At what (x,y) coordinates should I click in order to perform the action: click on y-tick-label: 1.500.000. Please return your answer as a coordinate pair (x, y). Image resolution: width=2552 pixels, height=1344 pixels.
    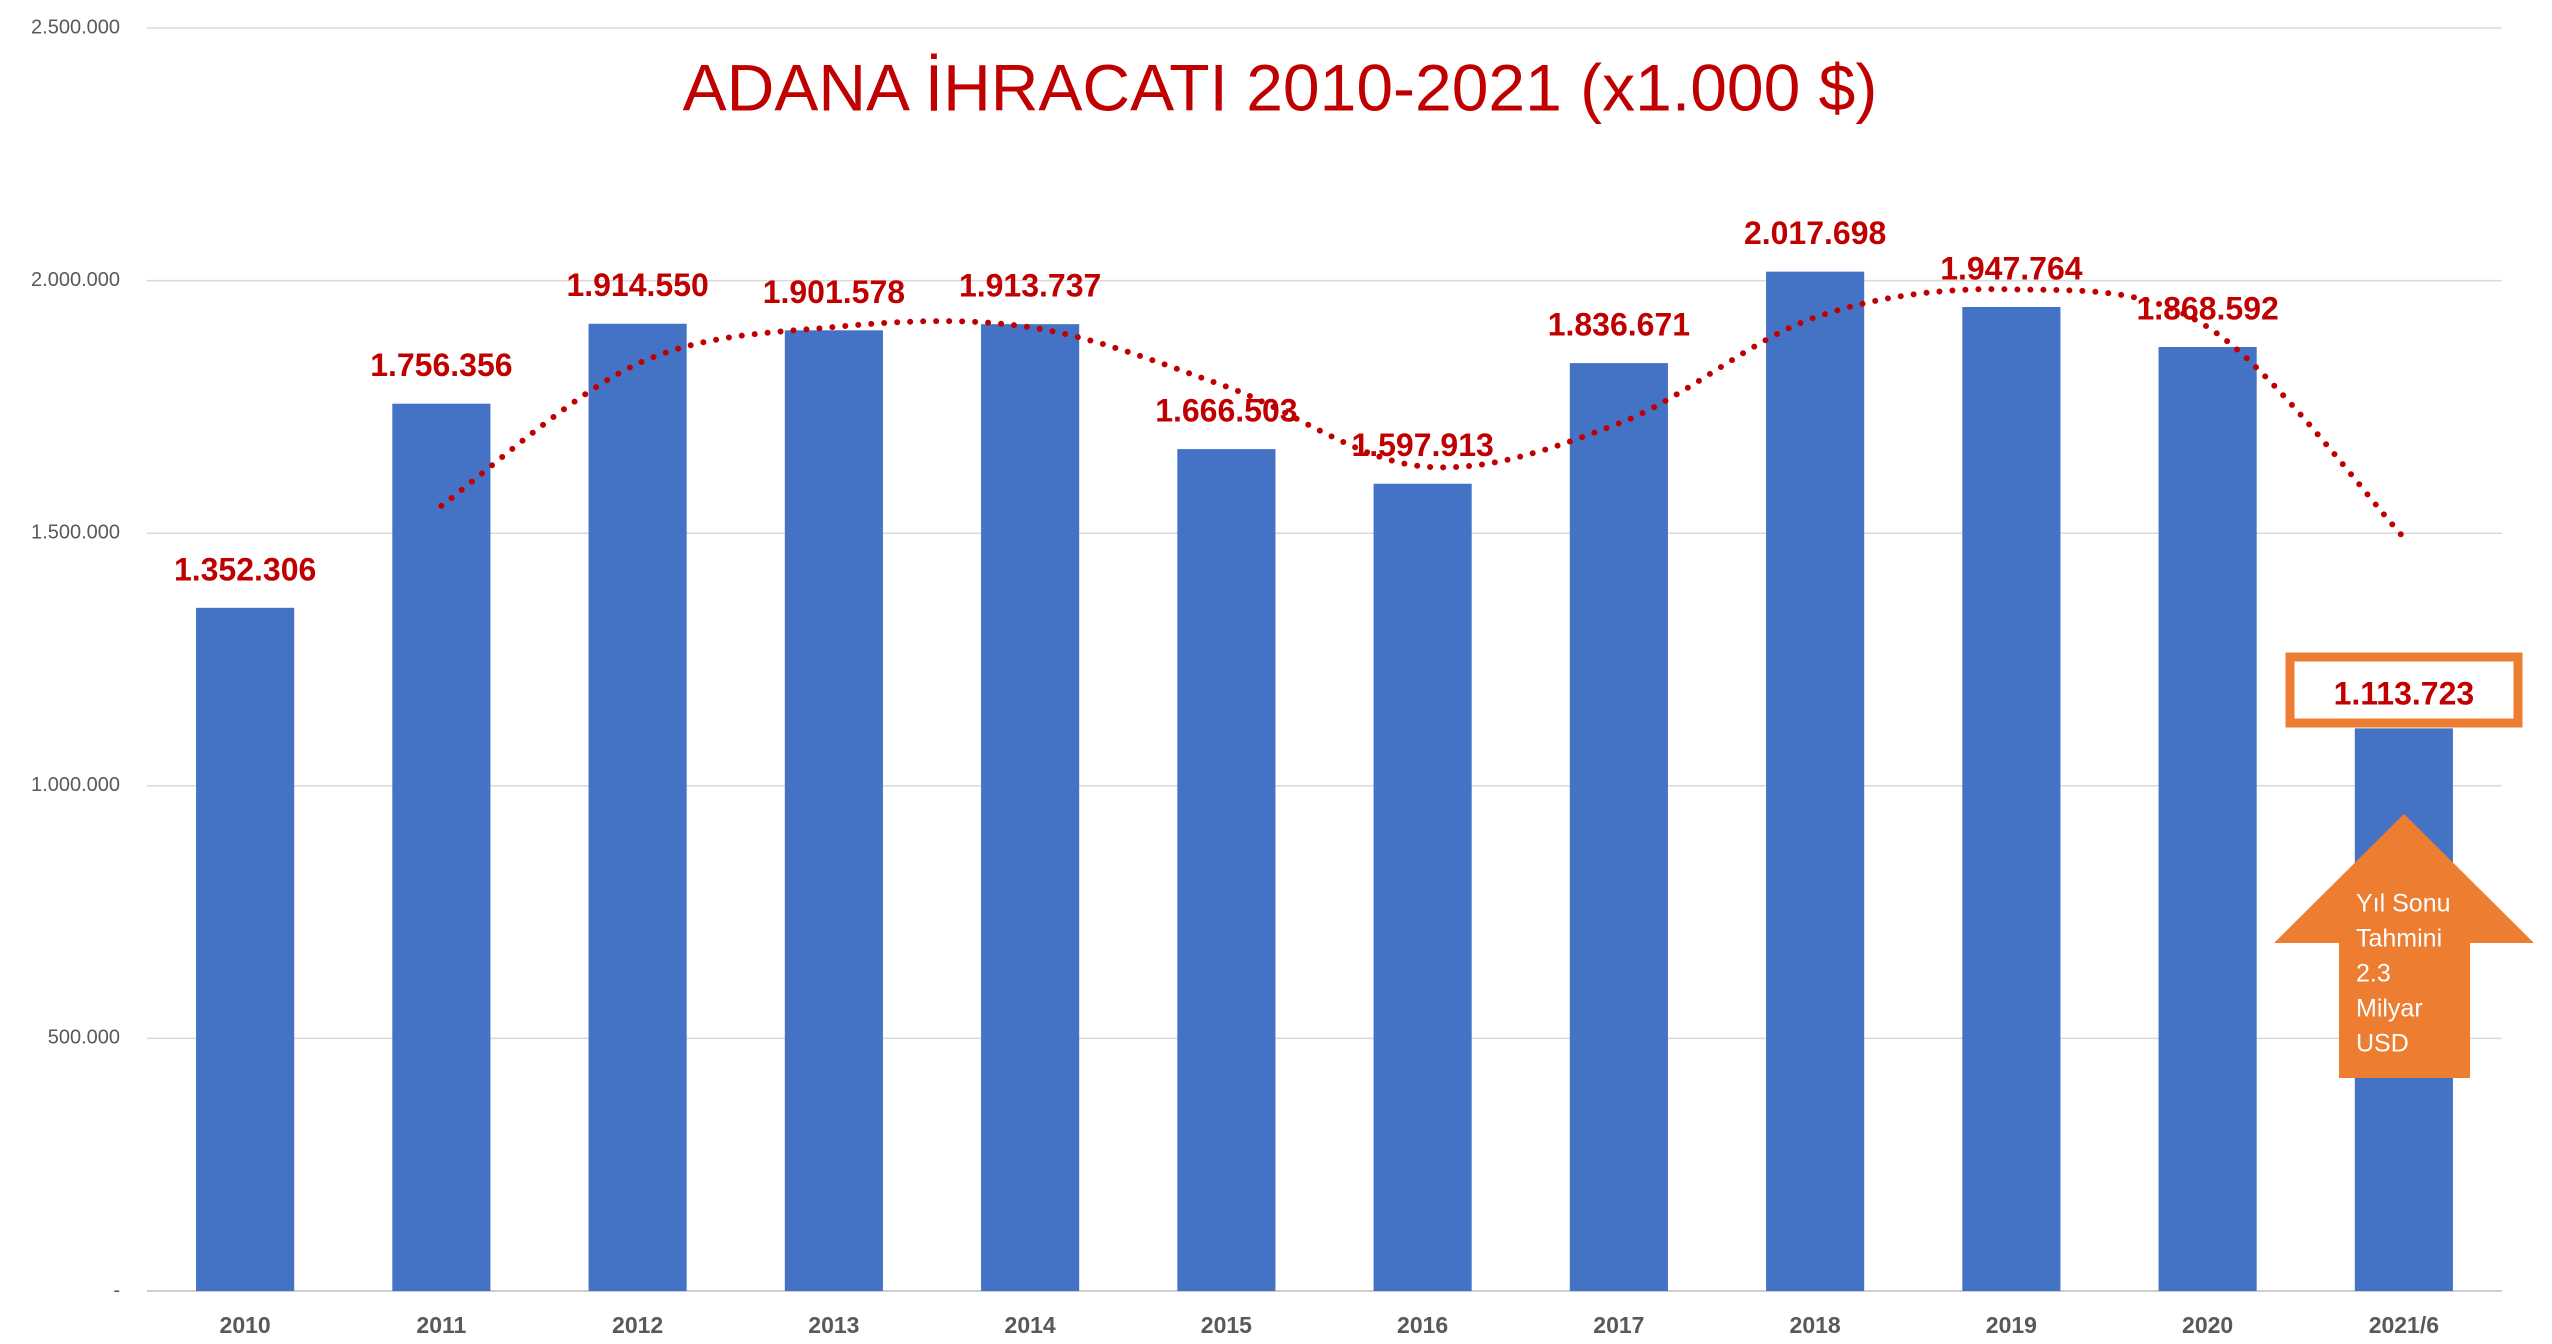
    Looking at the image, I should click on (75, 532).